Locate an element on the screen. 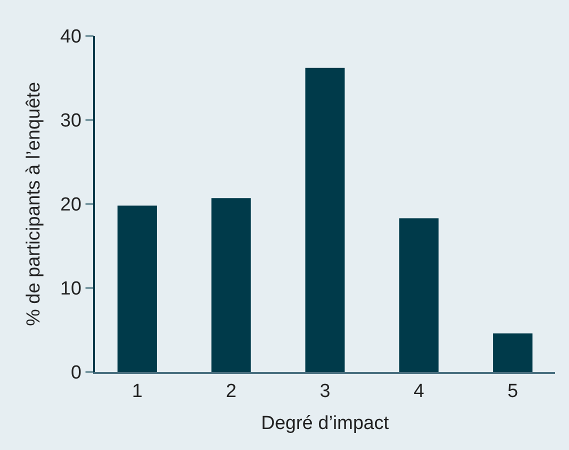  x-tick-label: 2 is located at coordinates (231, 391).